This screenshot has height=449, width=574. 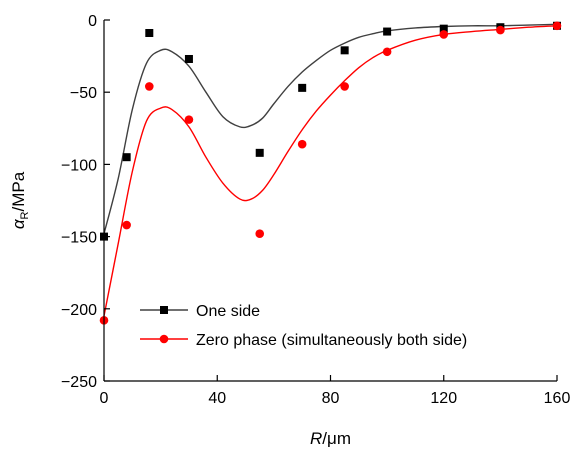 I want to click on y-tick-label-1: −50, so click(x=83, y=93).